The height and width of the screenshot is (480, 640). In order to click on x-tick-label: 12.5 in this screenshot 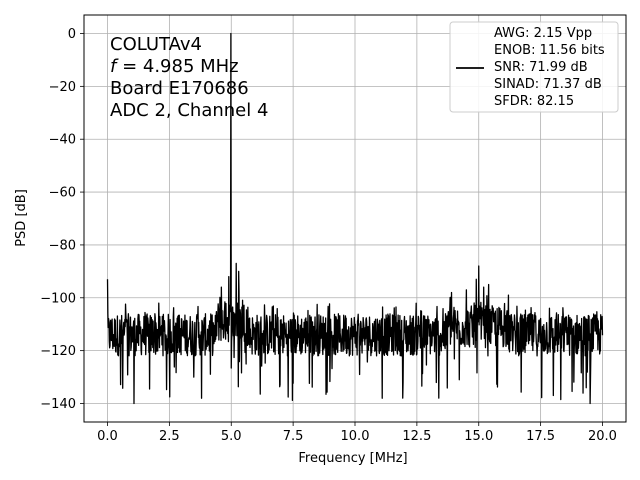, I will do `click(416, 436)`.